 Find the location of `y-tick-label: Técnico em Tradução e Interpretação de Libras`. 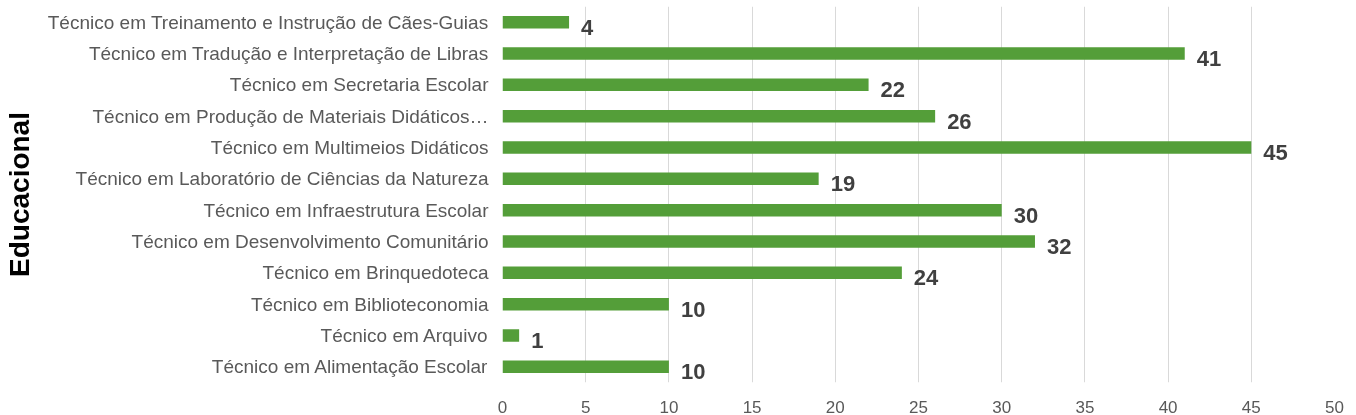

y-tick-label: Técnico em Tradução e Interpretação de Libras is located at coordinates (288, 53).